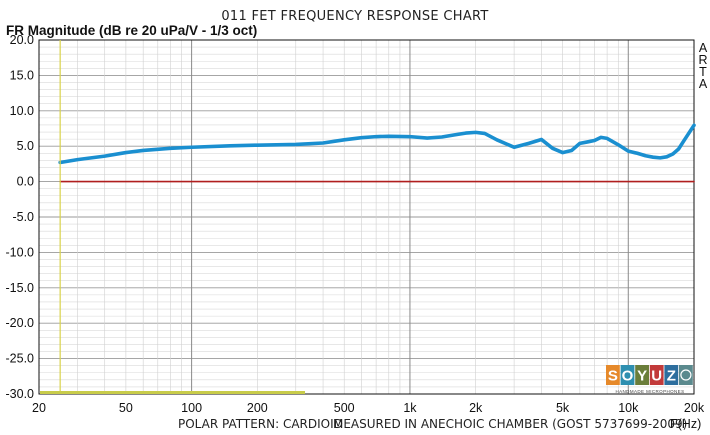 The height and width of the screenshot is (435, 710). Describe the element at coordinates (22, 111) in the screenshot. I see `y-tick-label: 10.0` at that location.